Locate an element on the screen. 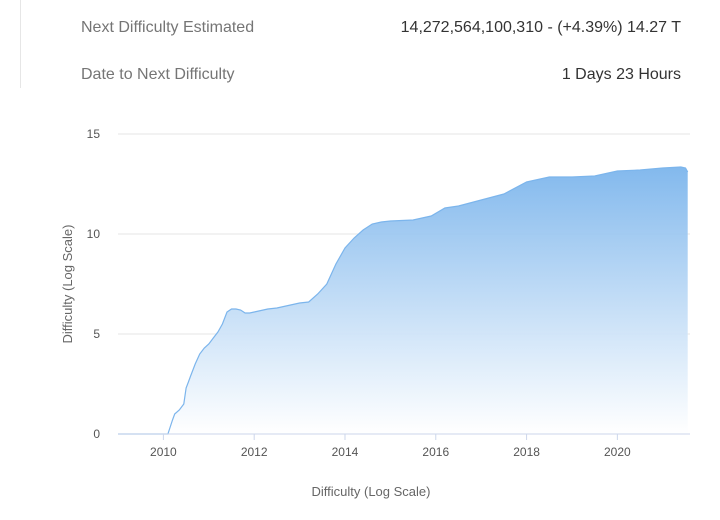 This screenshot has height=520, width=720. y-axis-title: Difficulty (Log Scale) is located at coordinates (67, 284).